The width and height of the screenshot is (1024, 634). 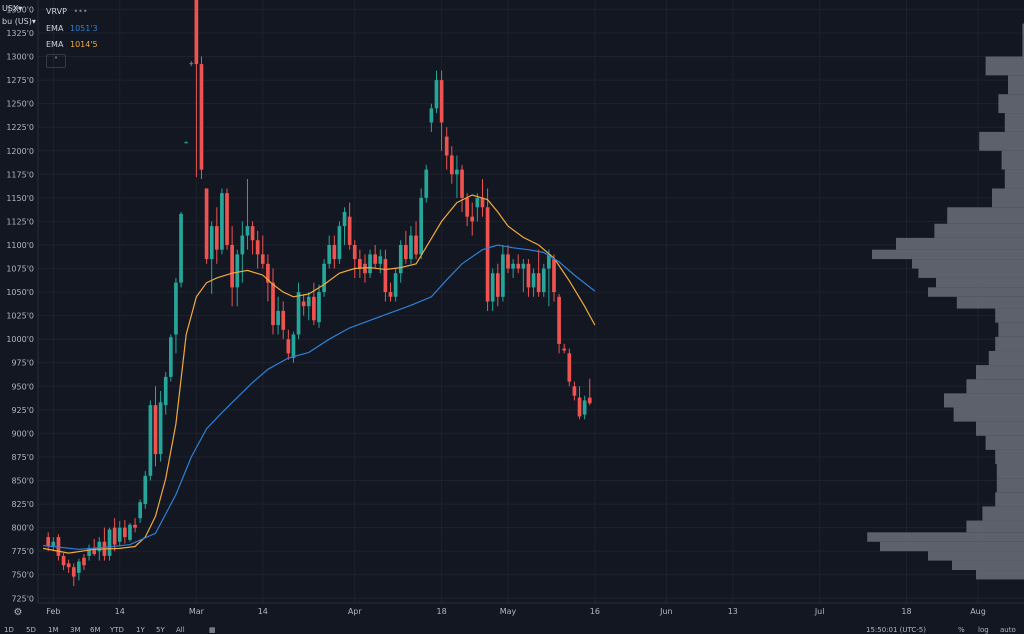 I want to click on price-tick-label: 1350'0, so click(x=20, y=9).